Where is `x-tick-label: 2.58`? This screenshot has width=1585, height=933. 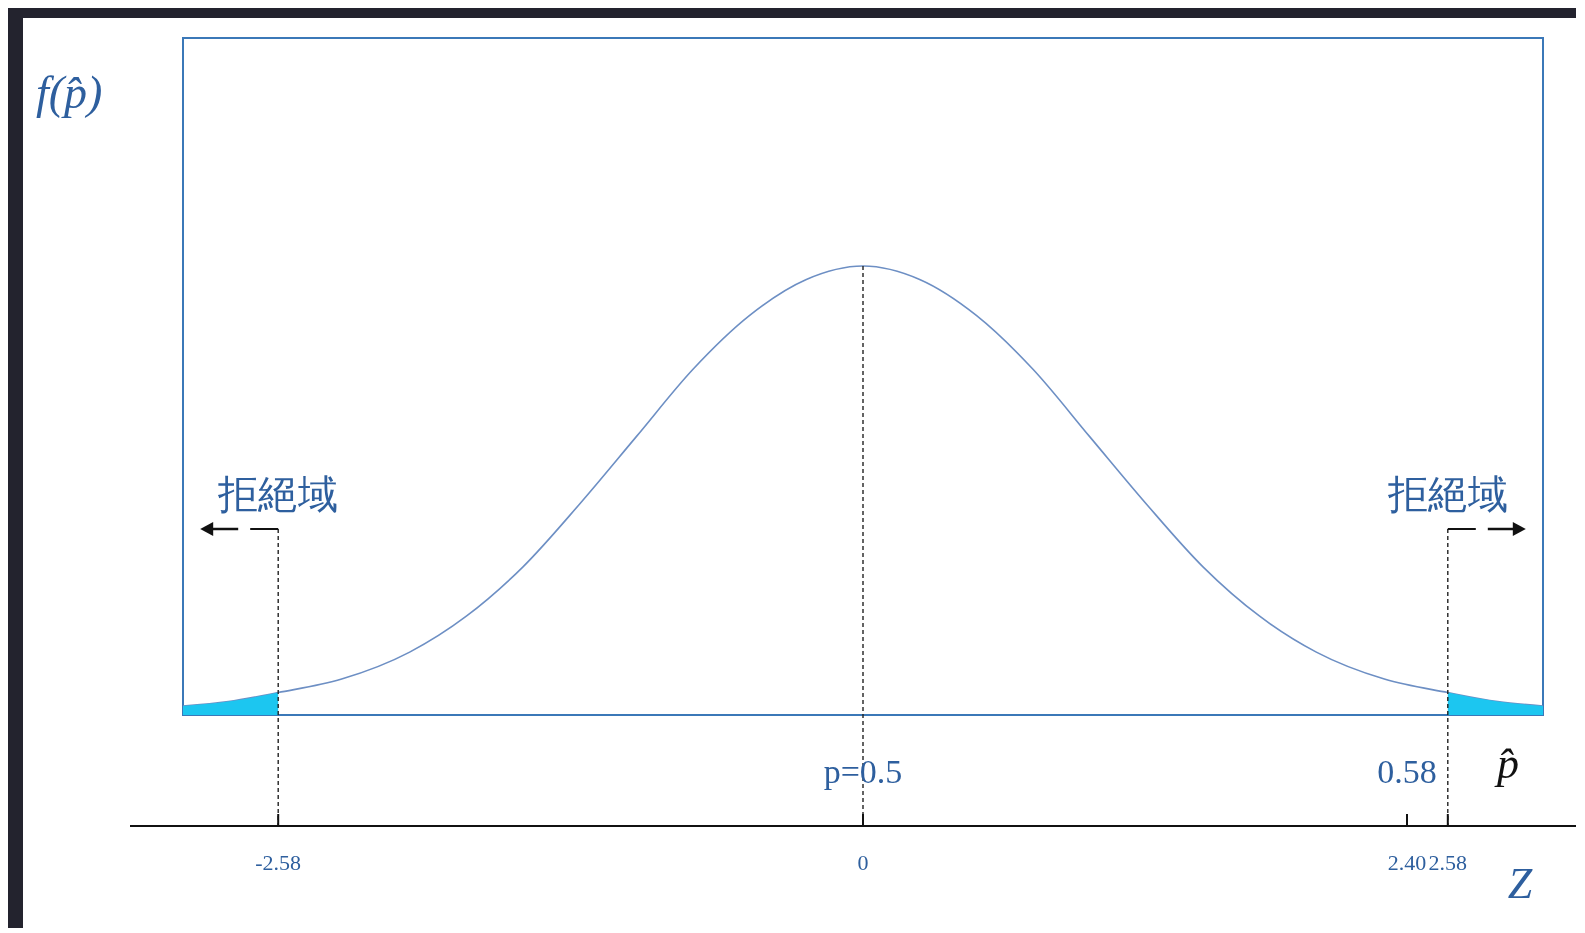
x-tick-label: 2.58 is located at coordinates (1448, 862).